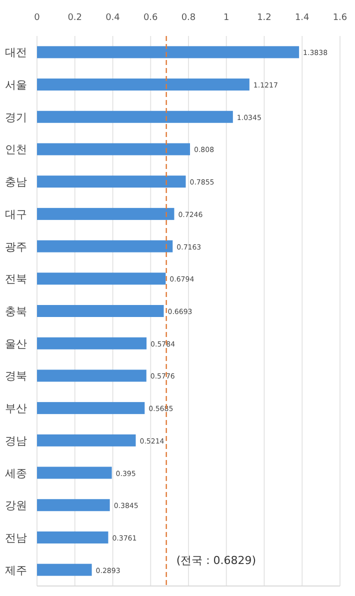 Image resolution: width=355 pixels, height=596 pixels. Describe the element at coordinates (16, 85) in the screenshot. I see `y-tick-label: 서울` at that location.